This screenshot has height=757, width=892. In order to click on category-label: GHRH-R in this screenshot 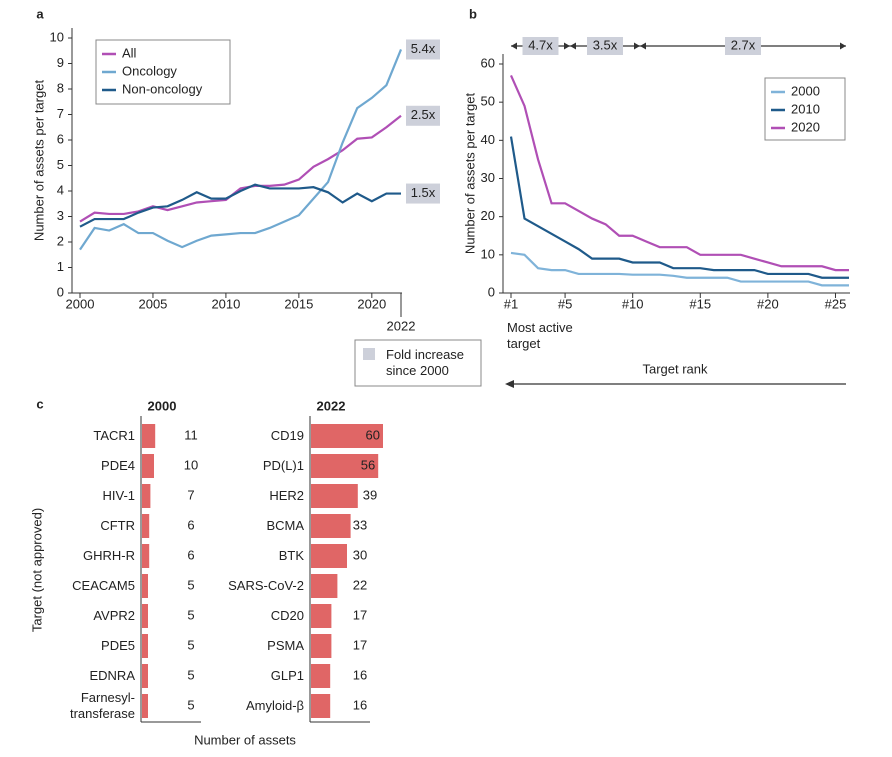, I will do `click(109, 555)`.